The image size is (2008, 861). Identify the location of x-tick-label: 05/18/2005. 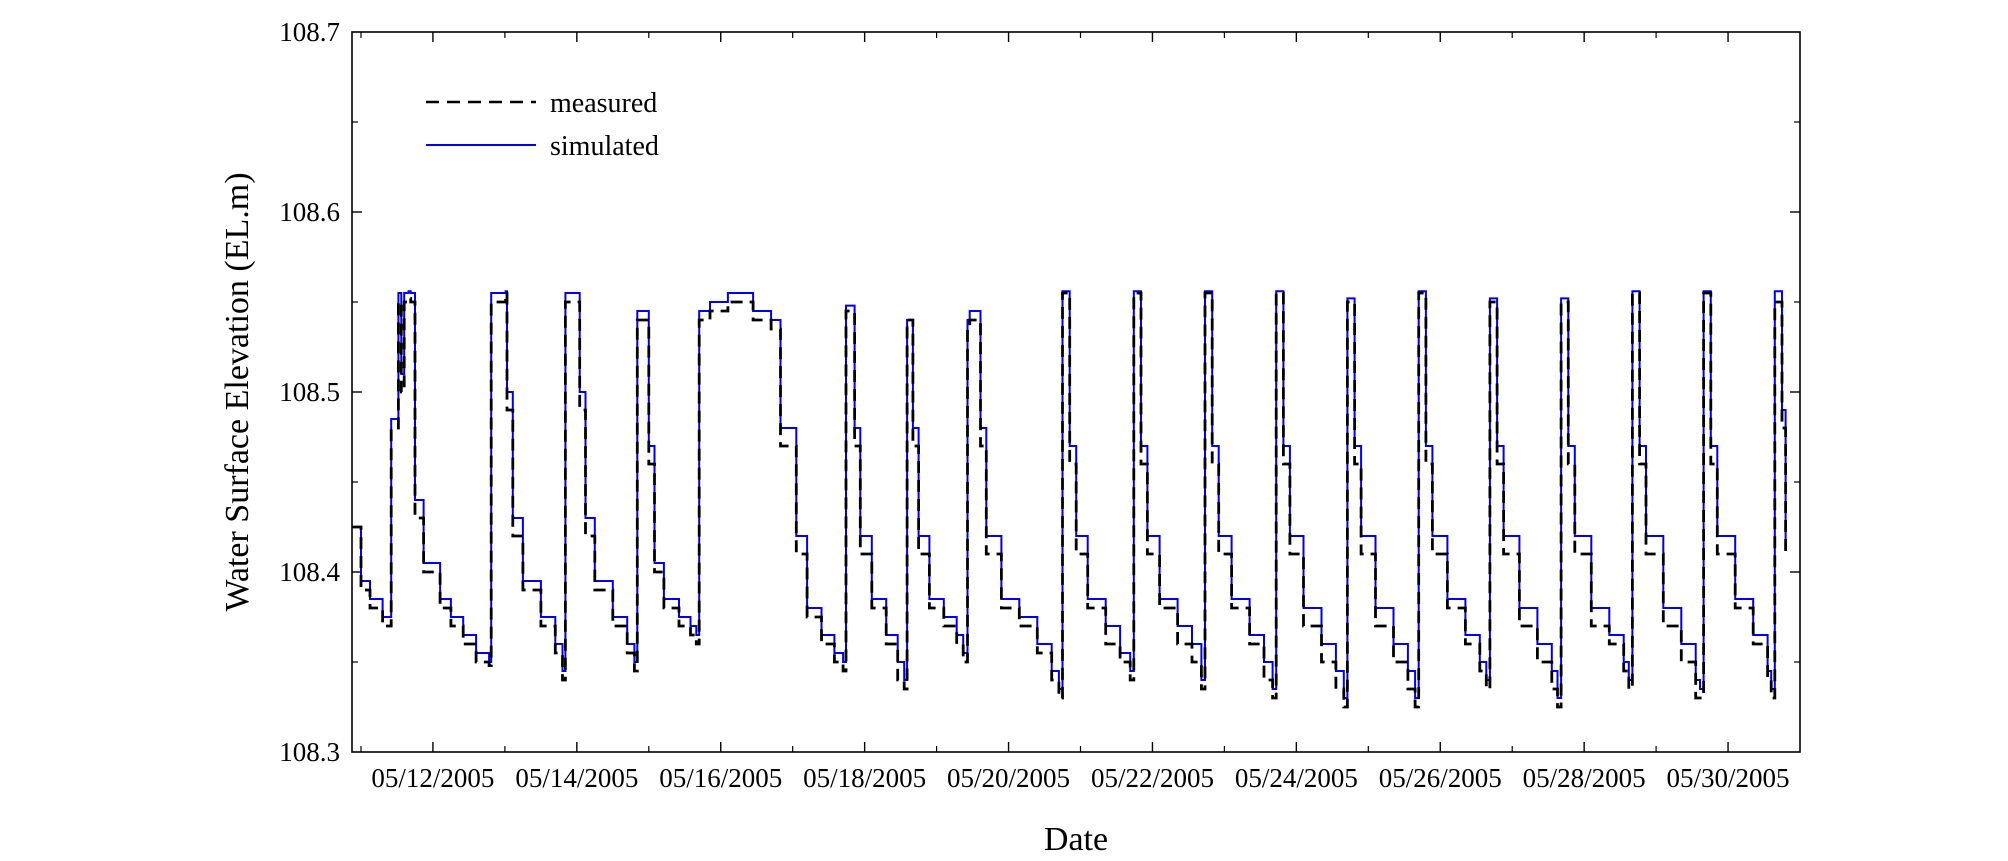
(864, 778).